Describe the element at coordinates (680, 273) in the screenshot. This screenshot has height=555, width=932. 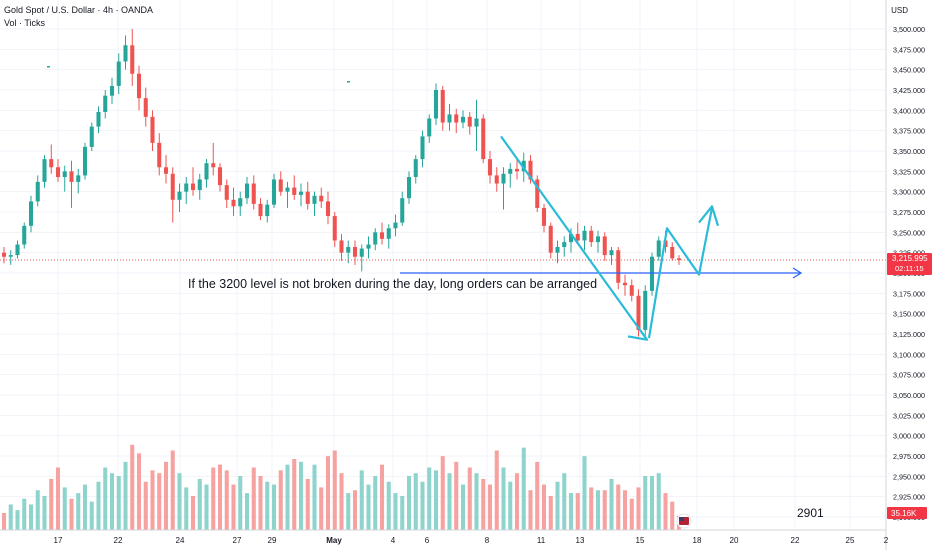
I see `uptrend-arrow-line` at that location.